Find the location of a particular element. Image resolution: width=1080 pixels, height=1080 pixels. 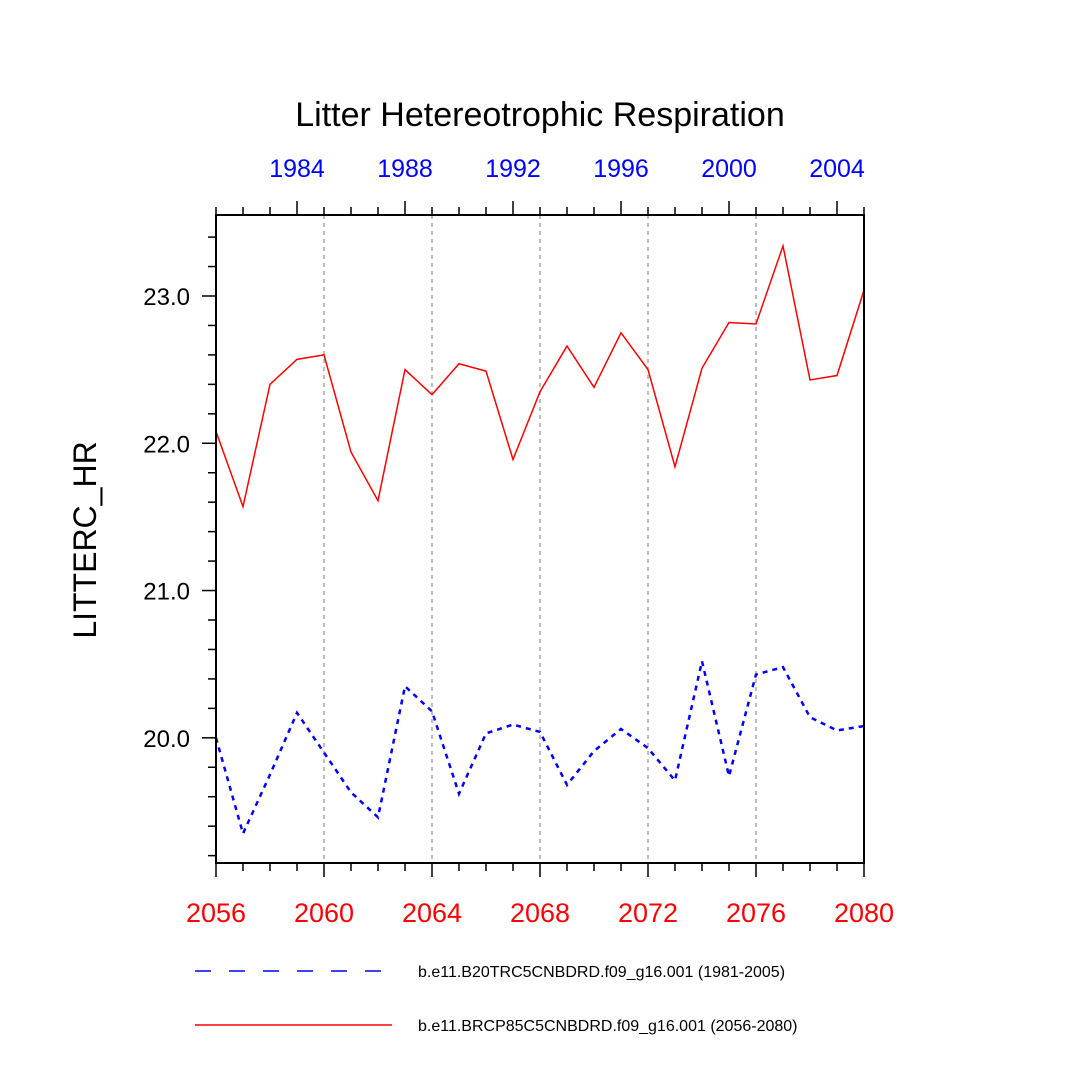

x-tick-label-top: 1988 is located at coordinates (405, 169).